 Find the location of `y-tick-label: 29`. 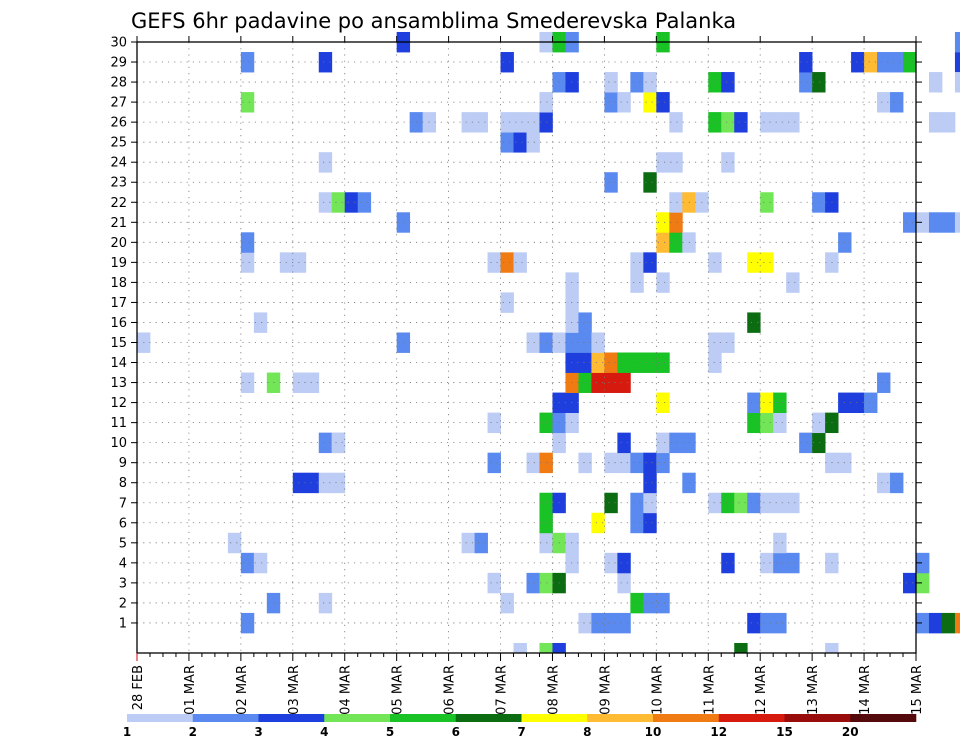

y-tick-label: 29 is located at coordinates (118, 63).